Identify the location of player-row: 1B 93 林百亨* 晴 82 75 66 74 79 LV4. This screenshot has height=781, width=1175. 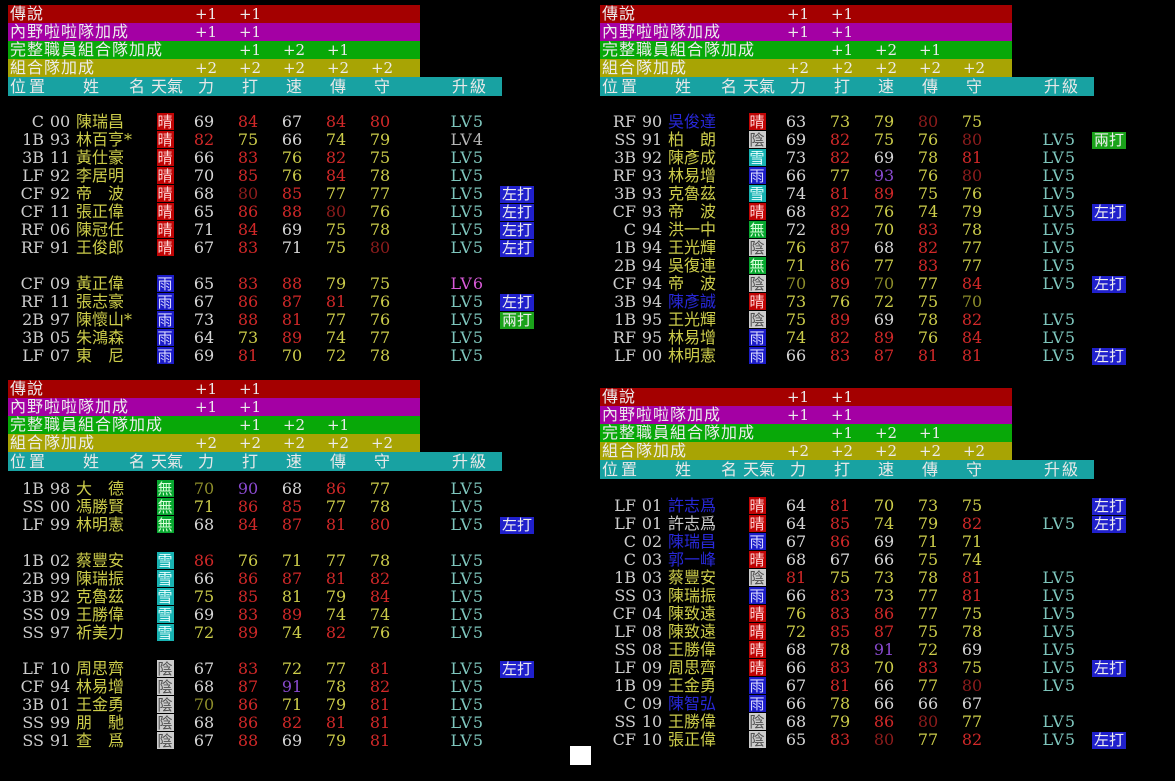
(280, 140).